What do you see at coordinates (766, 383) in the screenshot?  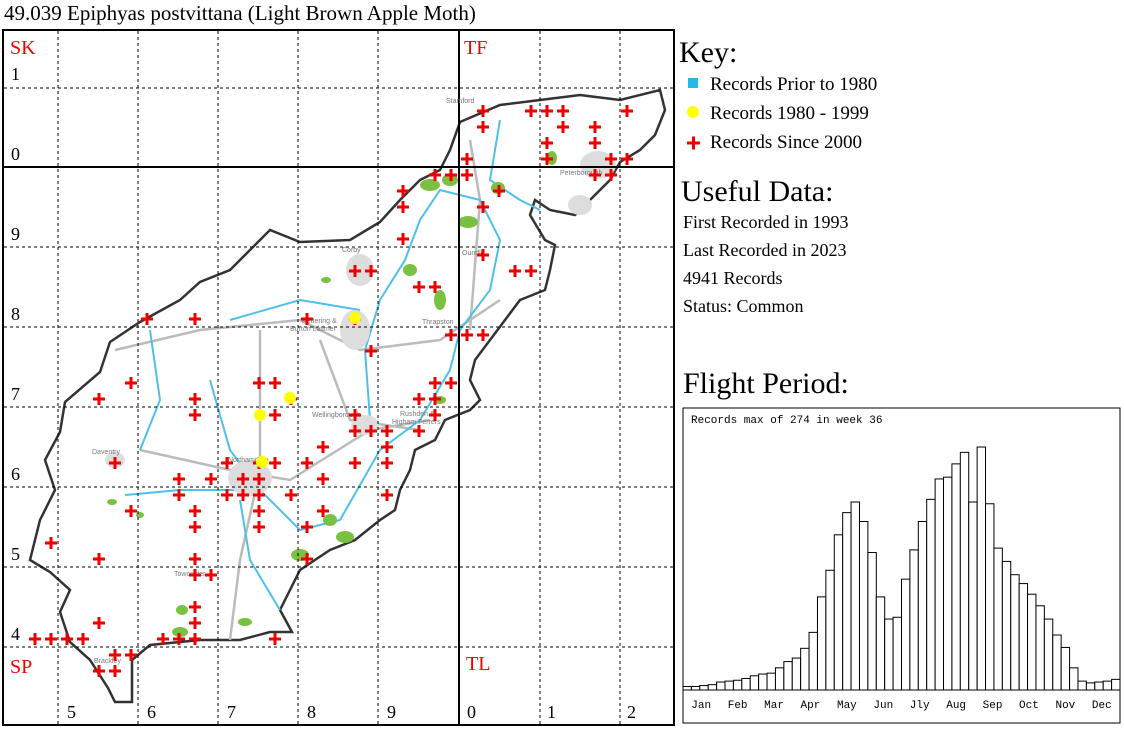 I see `chart-title: Flight Period:` at bounding box center [766, 383].